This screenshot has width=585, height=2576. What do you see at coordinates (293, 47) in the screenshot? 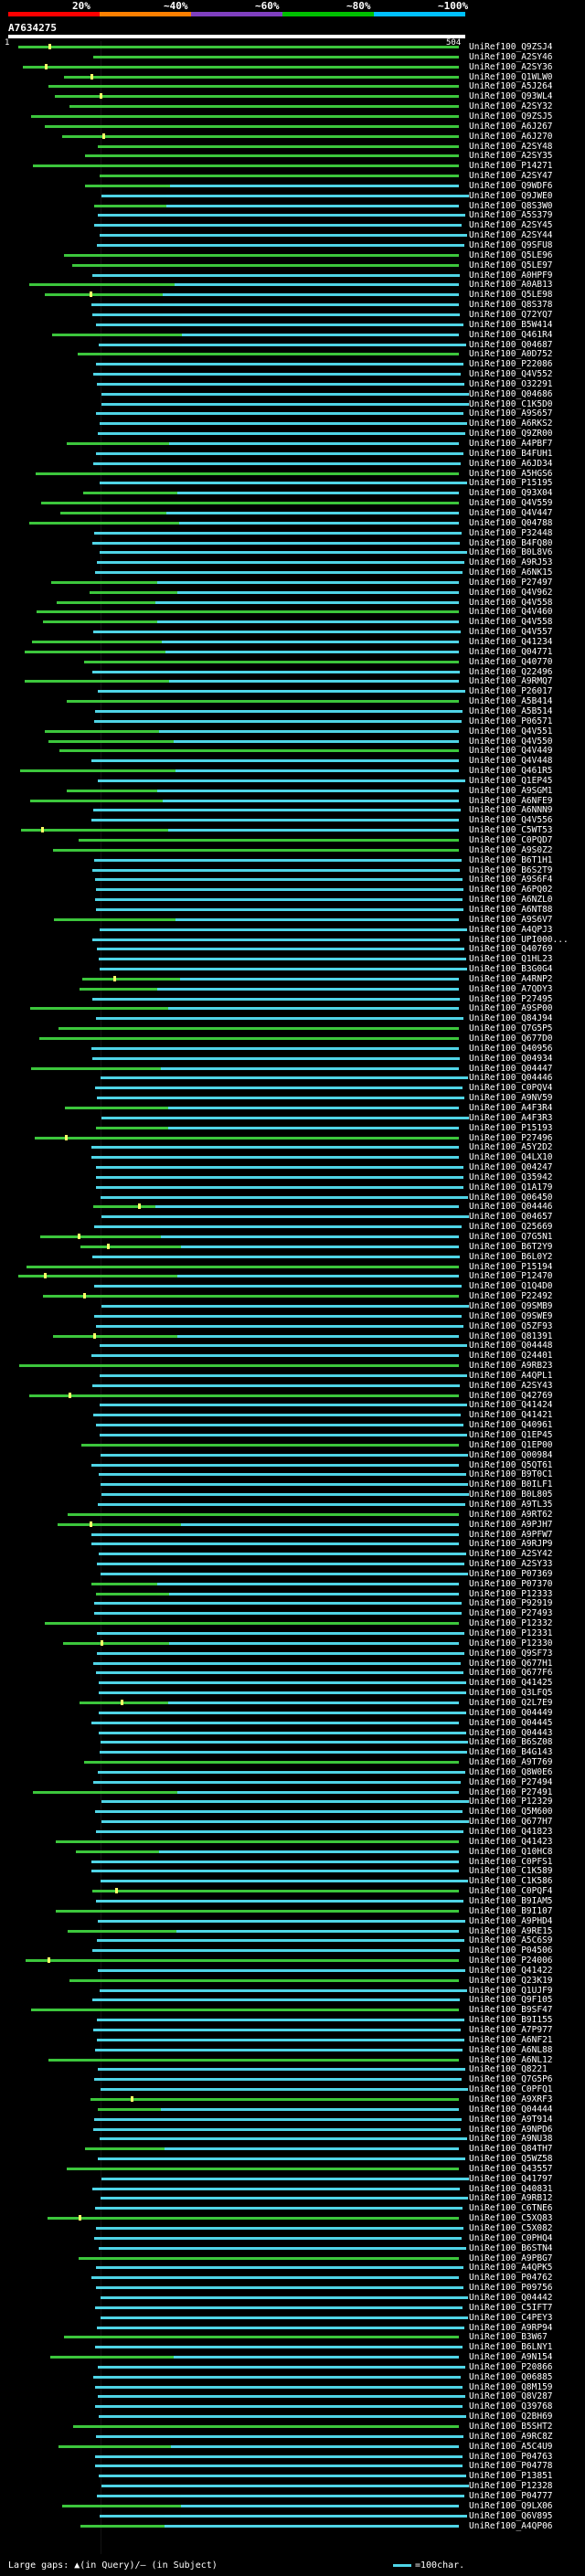
I see `hit-row: UniRef100_Q9ZSJ4` at bounding box center [293, 47].